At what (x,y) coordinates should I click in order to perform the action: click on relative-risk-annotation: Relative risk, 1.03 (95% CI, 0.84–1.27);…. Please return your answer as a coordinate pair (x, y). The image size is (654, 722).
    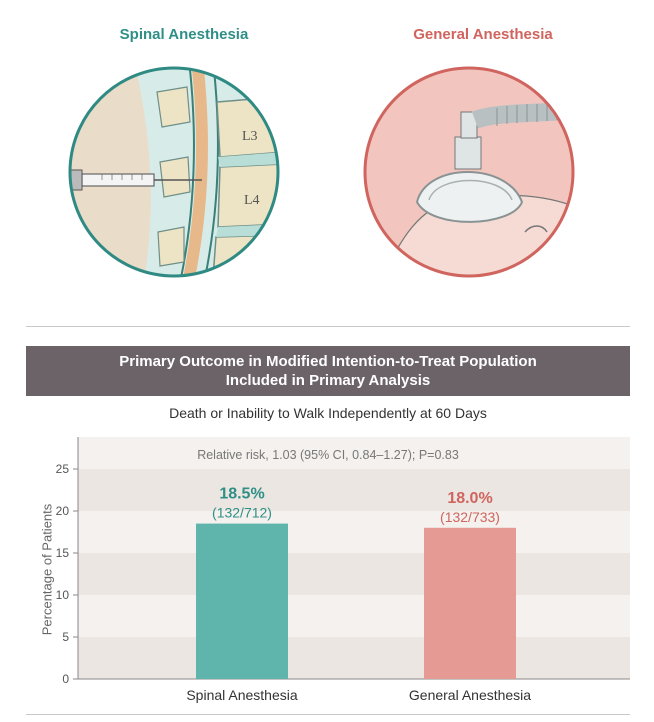
    Looking at the image, I should click on (328, 455).